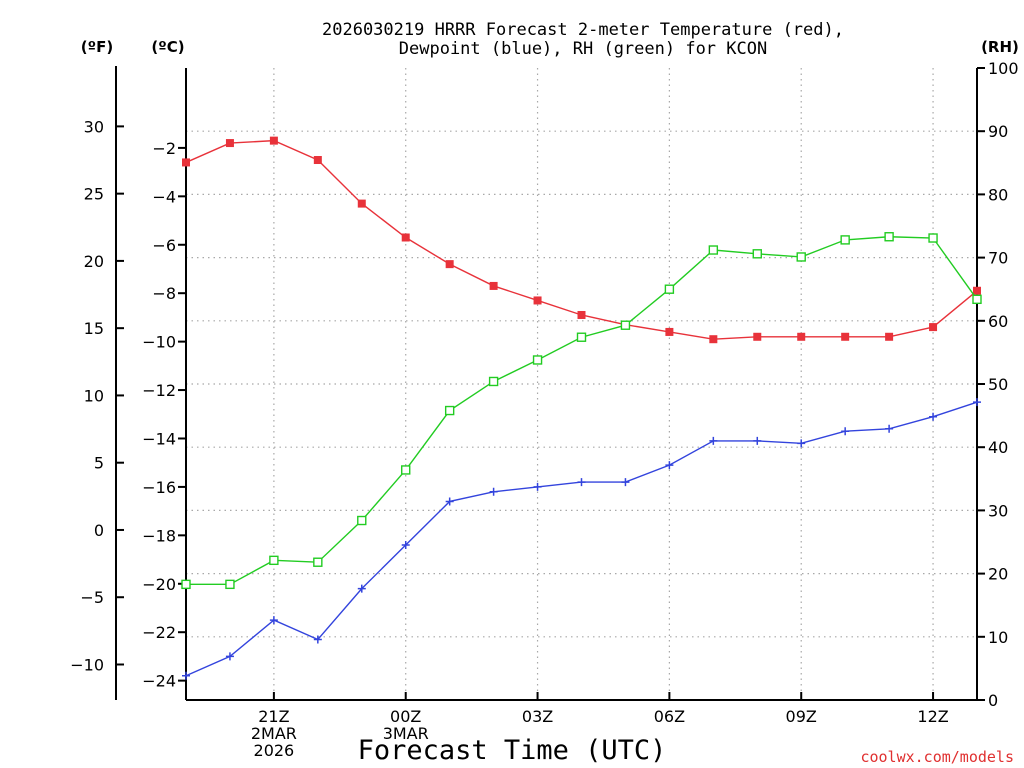 This screenshot has height=768, width=1024. What do you see at coordinates (998, 131) in the screenshot?
I see `rh-tick-label: 90` at bounding box center [998, 131].